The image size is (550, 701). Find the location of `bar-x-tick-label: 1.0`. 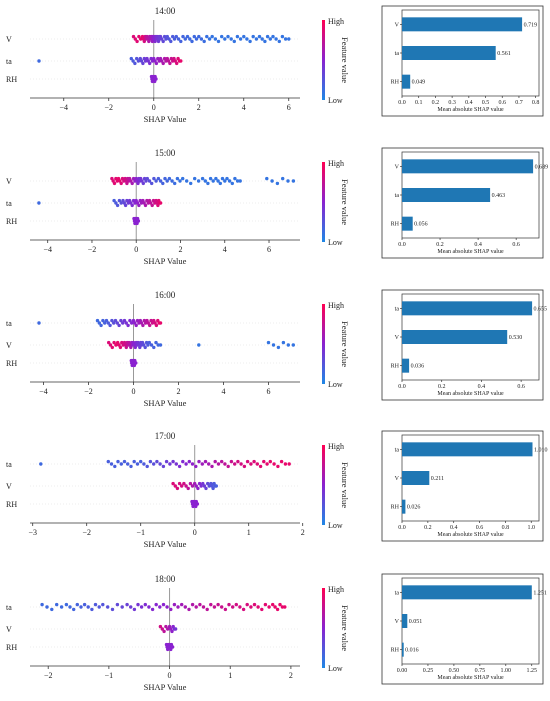

bar-x-tick-label: 1.0 is located at coordinates (531, 528).